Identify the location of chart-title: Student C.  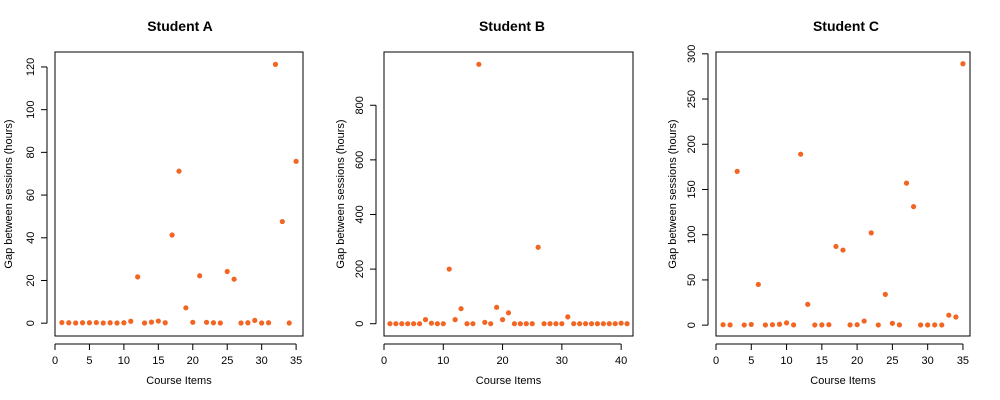
(846, 26).